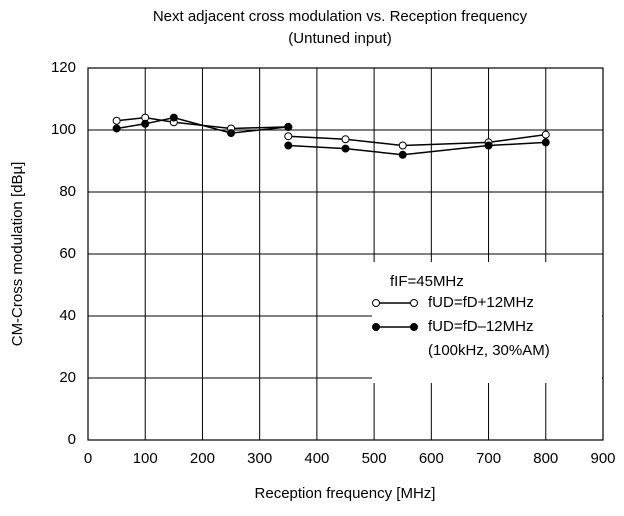 The height and width of the screenshot is (516, 624). I want to click on y-tick-label: 120, so click(63, 67).